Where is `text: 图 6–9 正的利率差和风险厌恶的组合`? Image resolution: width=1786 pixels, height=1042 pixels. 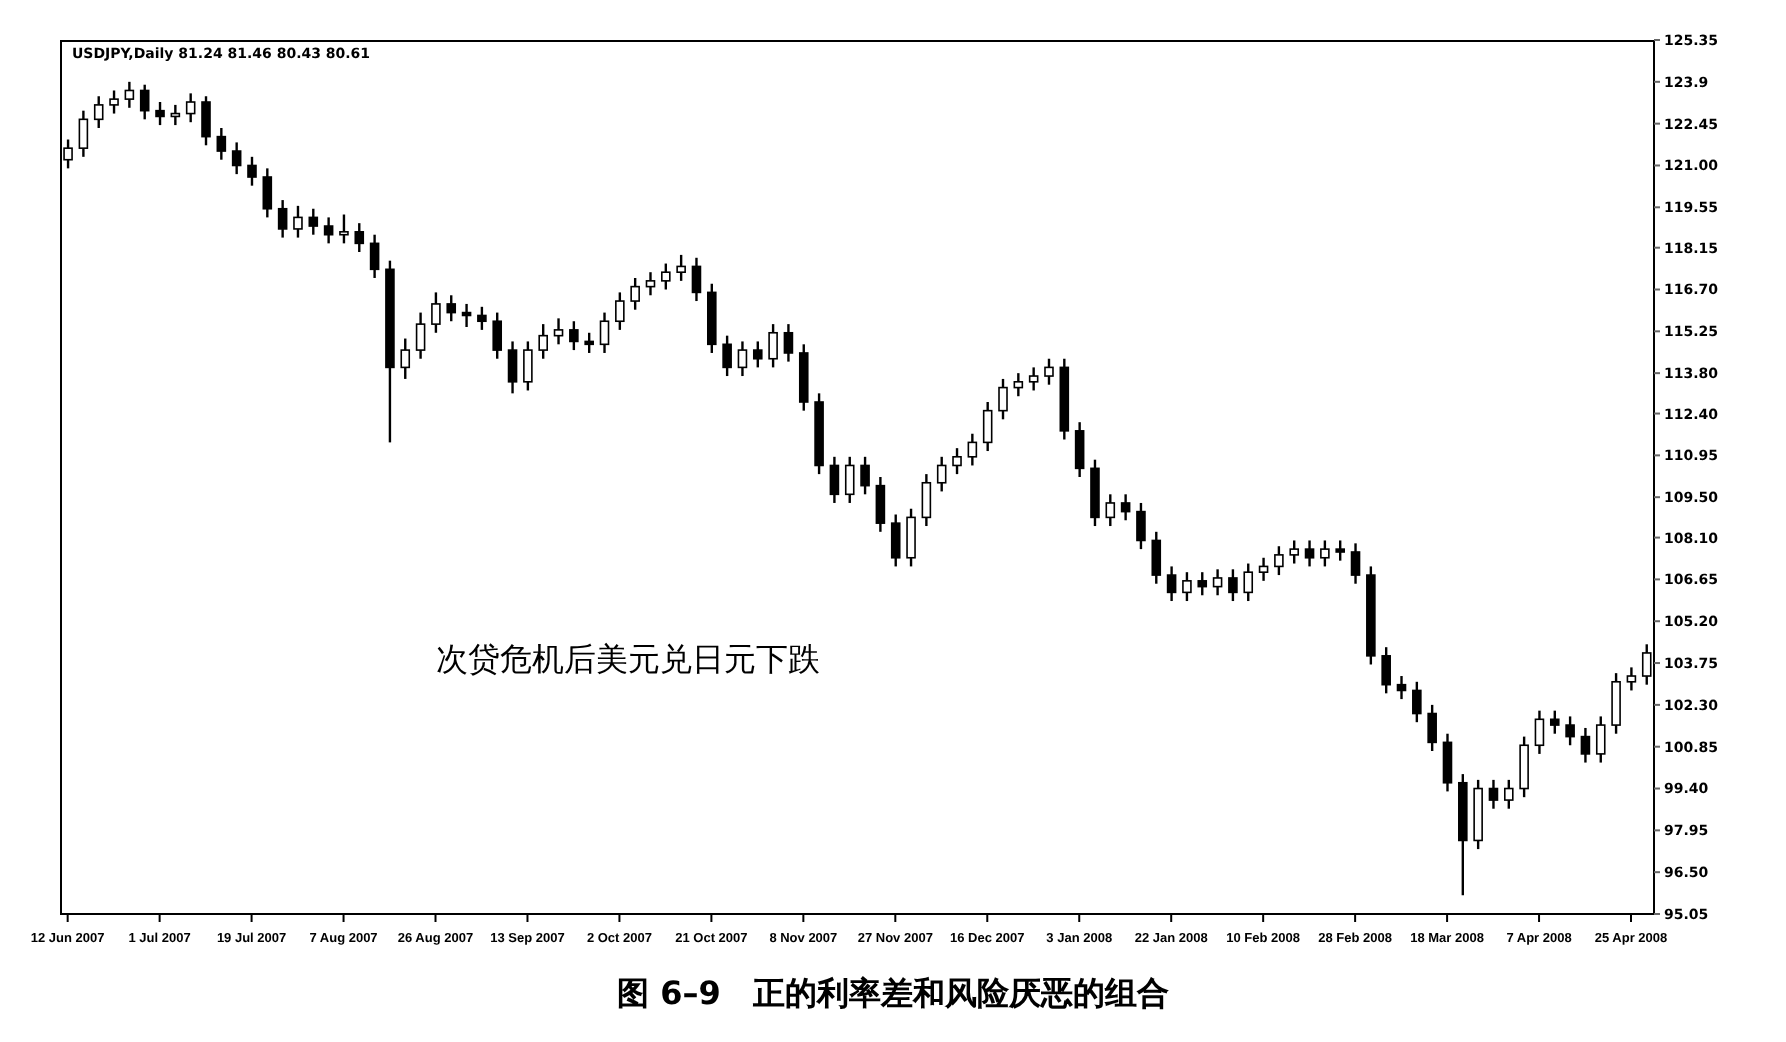
text: 图 6–9 正的利率差和风险厌恶的组合 is located at coordinates (893, 995).